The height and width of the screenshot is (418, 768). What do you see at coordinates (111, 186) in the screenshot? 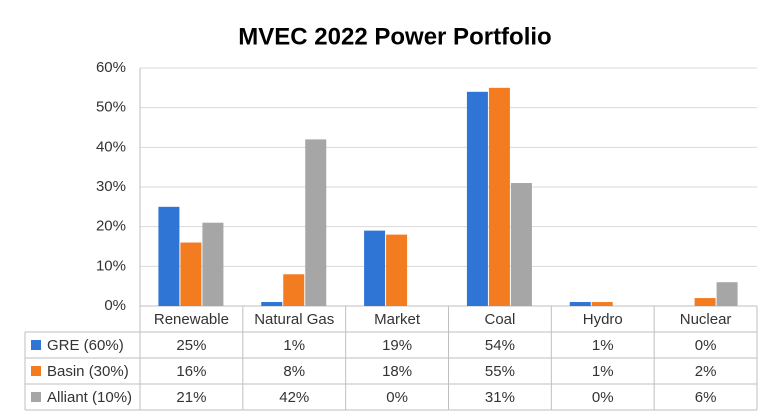
I see `y-tick-label: 30%` at bounding box center [111, 186].